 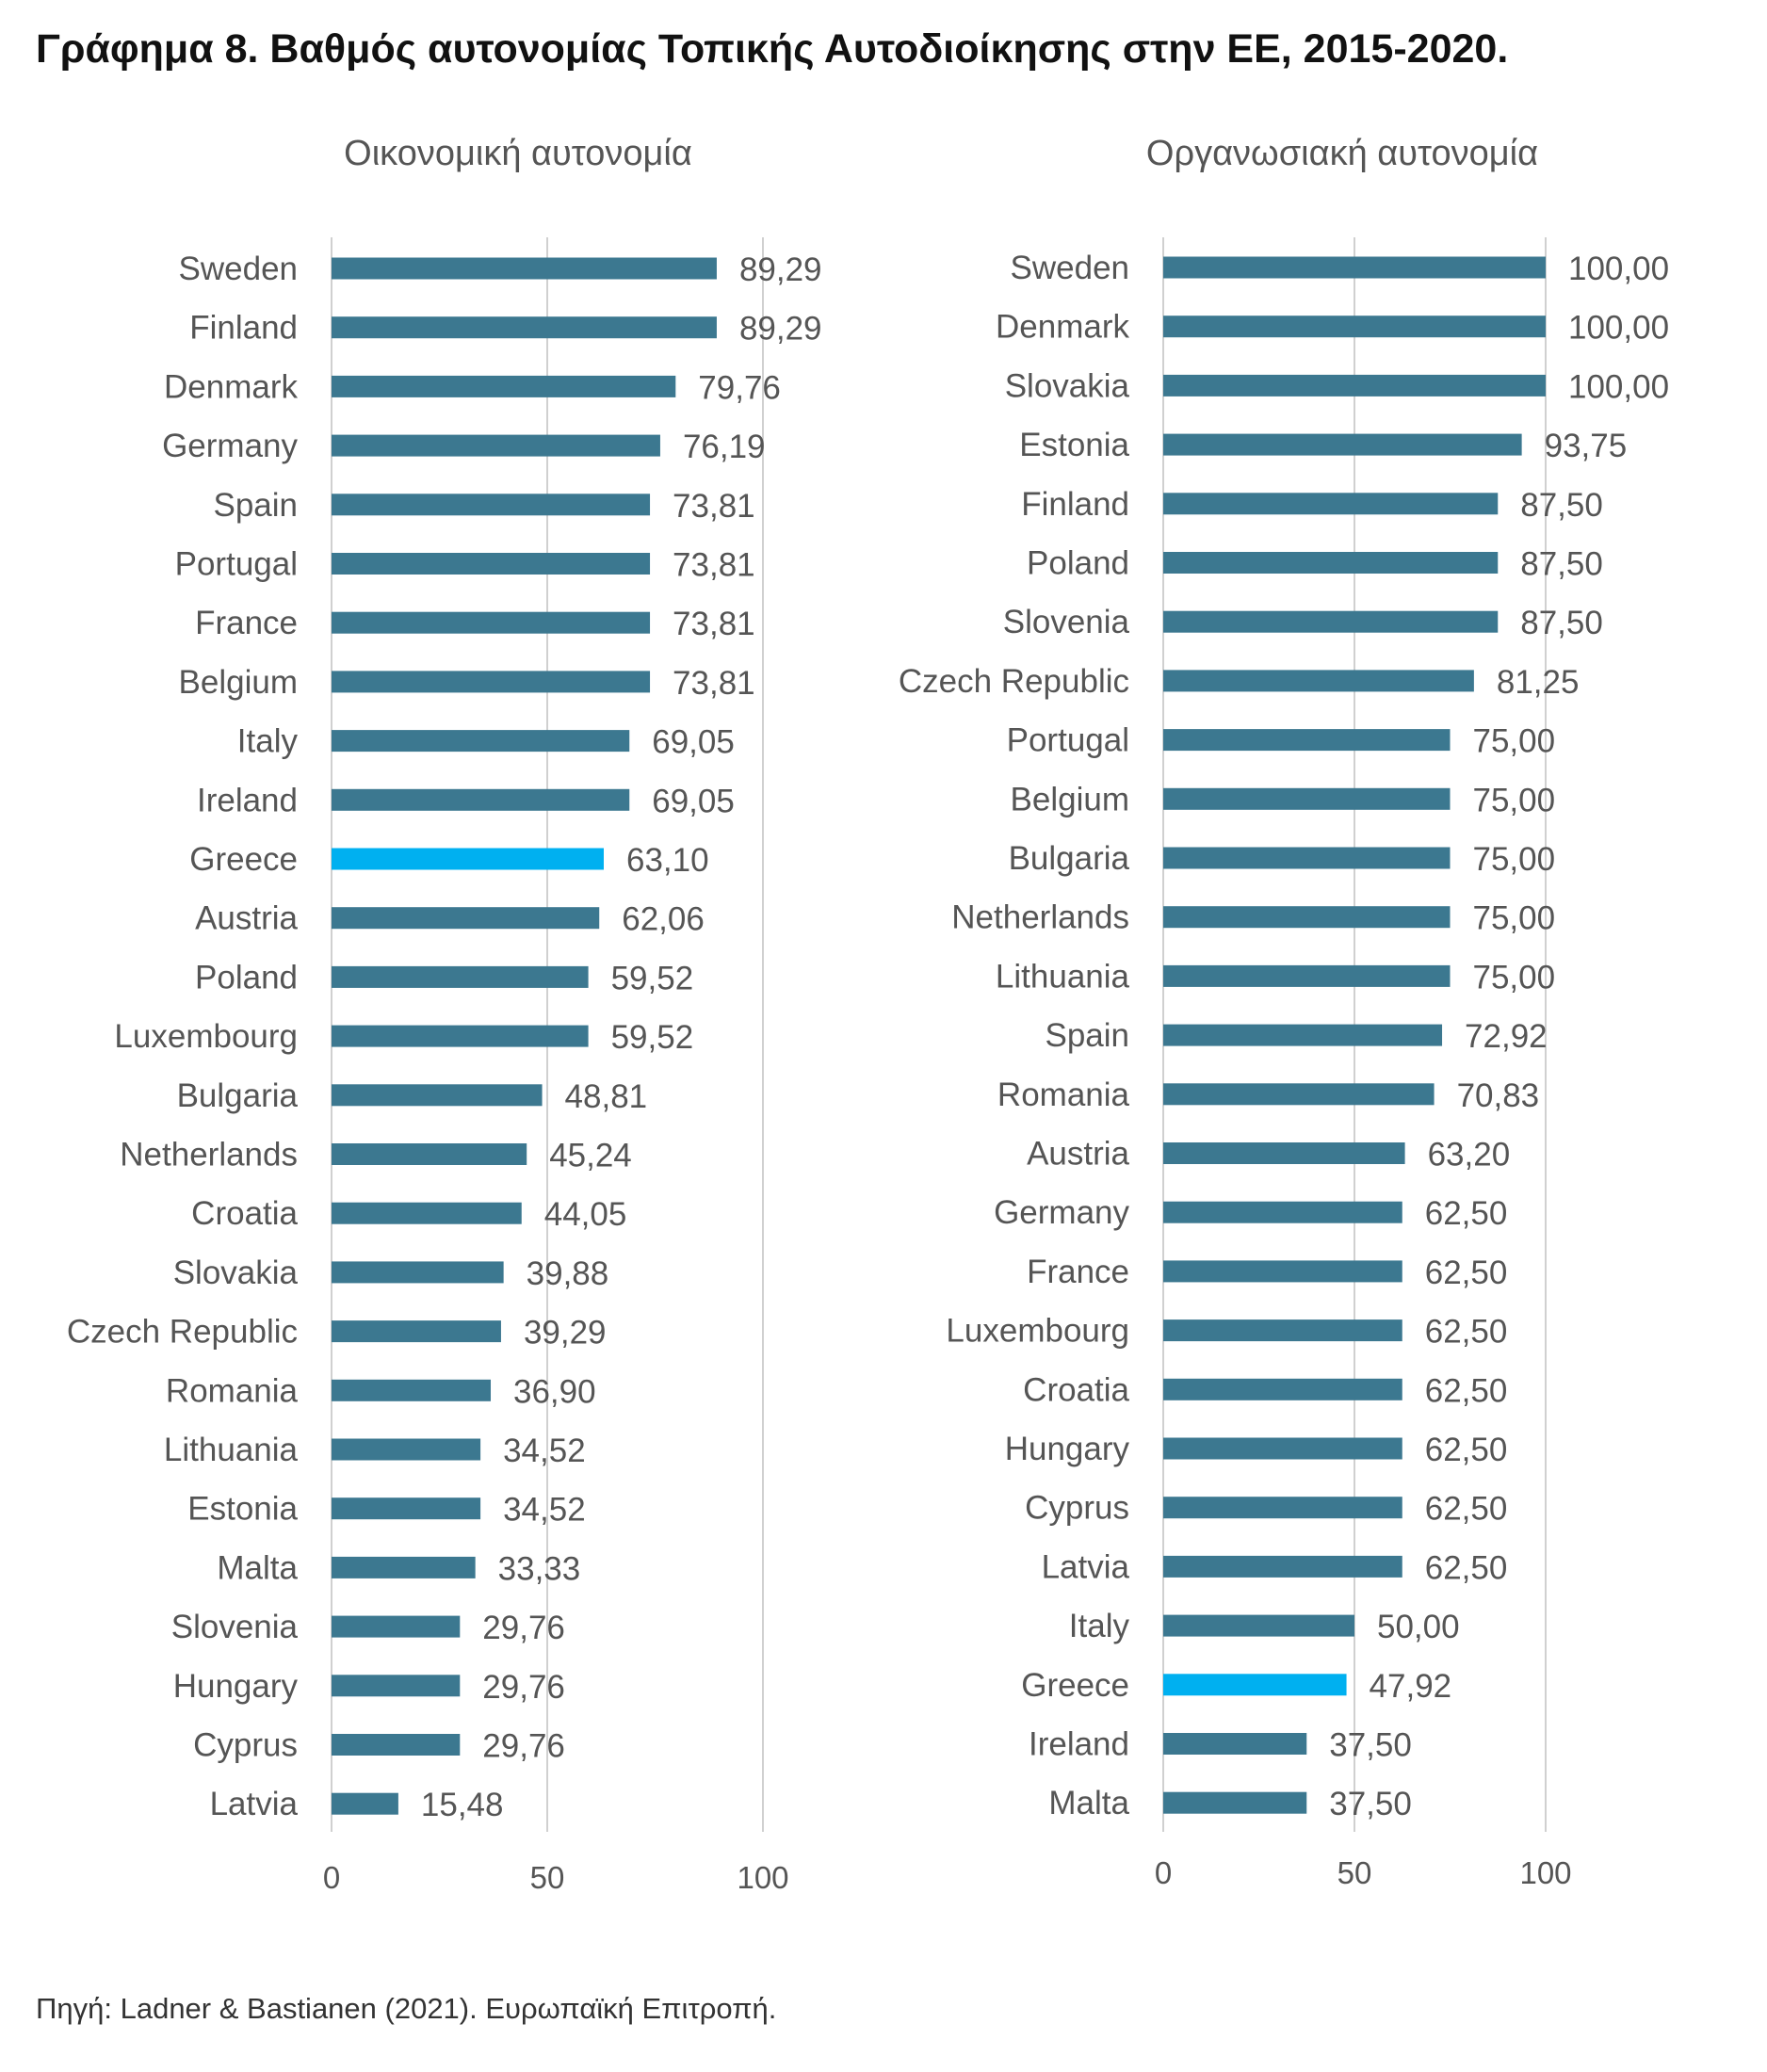 I want to click on bar-org-romania, so click(x=1299, y=1094).